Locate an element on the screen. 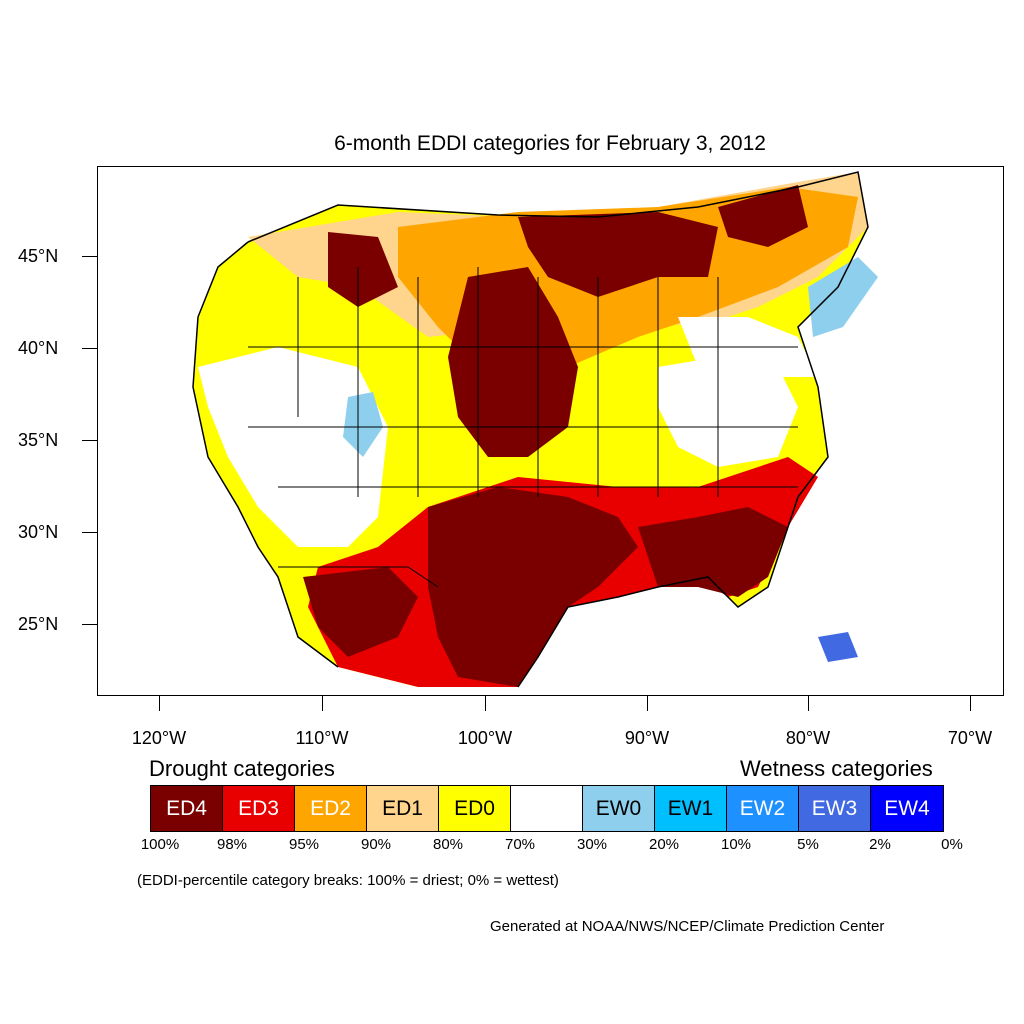 The height and width of the screenshot is (1024, 1024). legend-swatch-ed3: ED3 is located at coordinates (259, 808).